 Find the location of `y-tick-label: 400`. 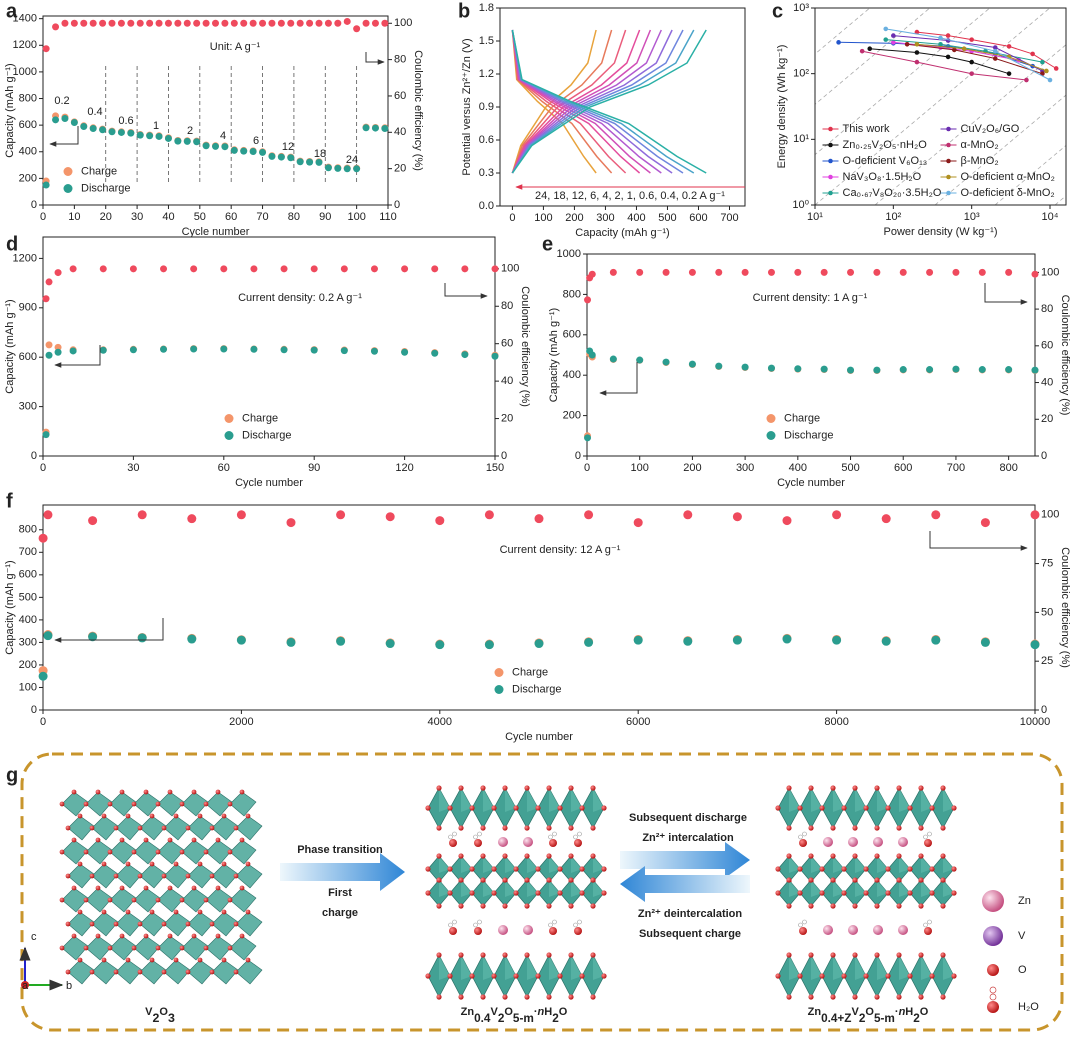

y-tick-label: 400 is located at coordinates (572, 375).